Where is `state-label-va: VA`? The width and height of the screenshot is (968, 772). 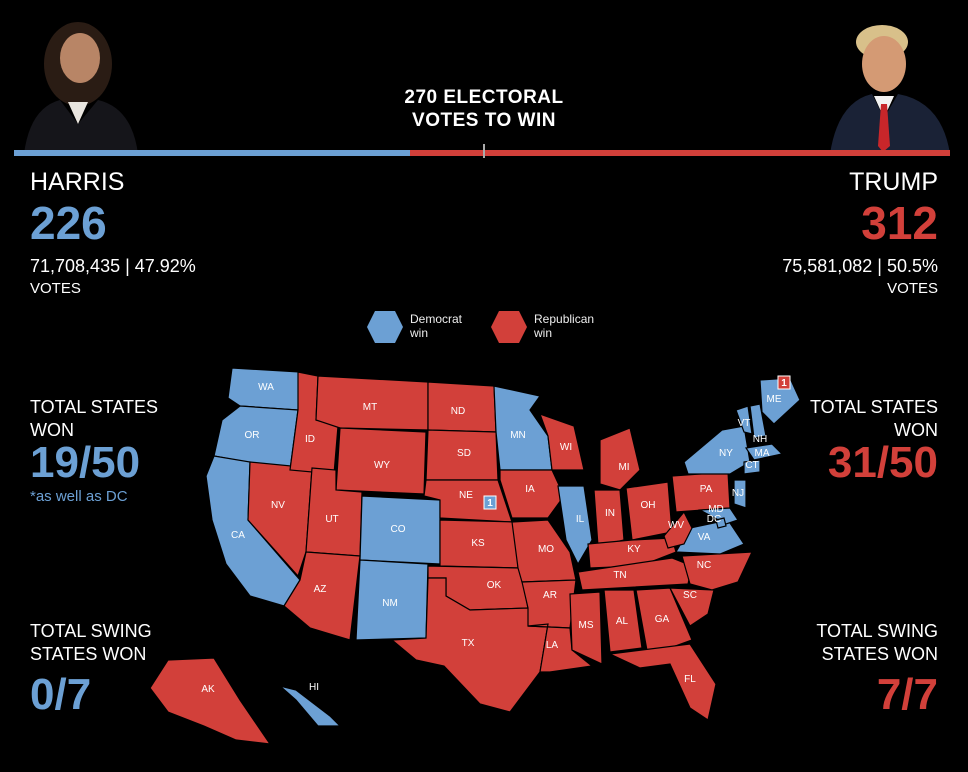 state-label-va: VA is located at coordinates (704, 537).